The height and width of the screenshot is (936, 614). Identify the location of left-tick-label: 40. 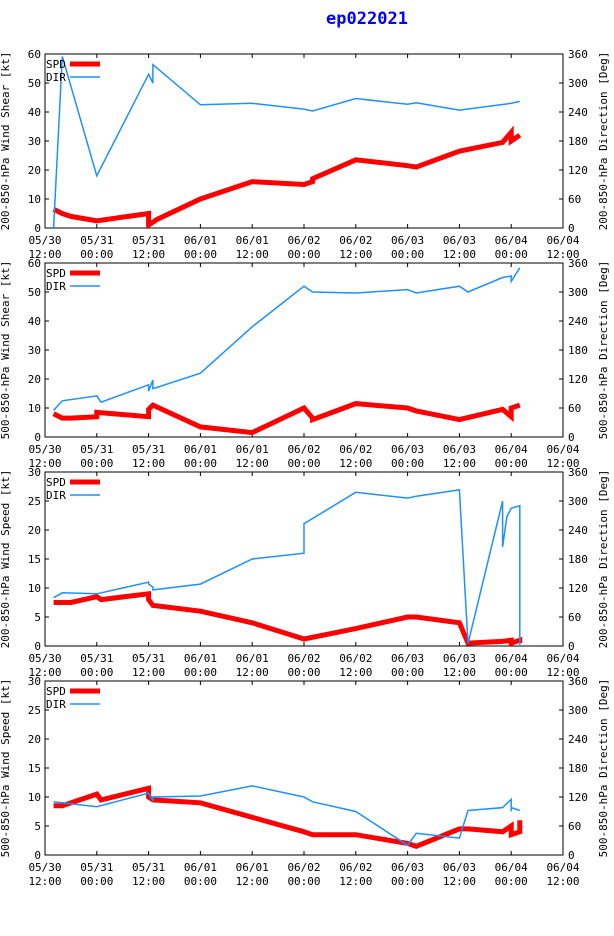
(34, 112).